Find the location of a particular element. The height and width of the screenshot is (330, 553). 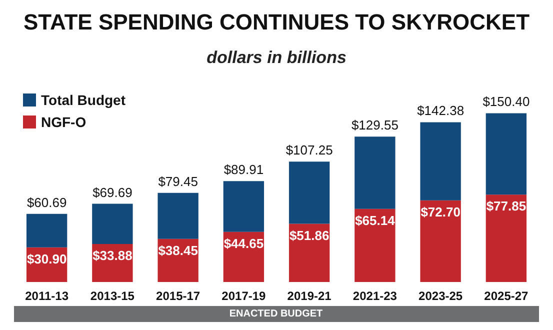

legend-label: Total Budget is located at coordinates (83, 100).